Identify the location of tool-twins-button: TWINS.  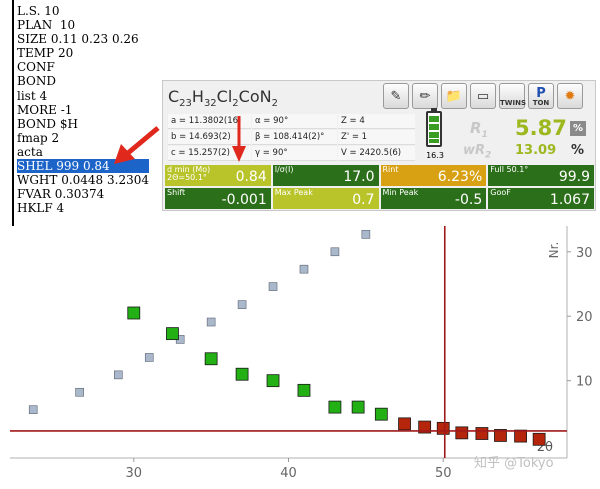
(513, 96).